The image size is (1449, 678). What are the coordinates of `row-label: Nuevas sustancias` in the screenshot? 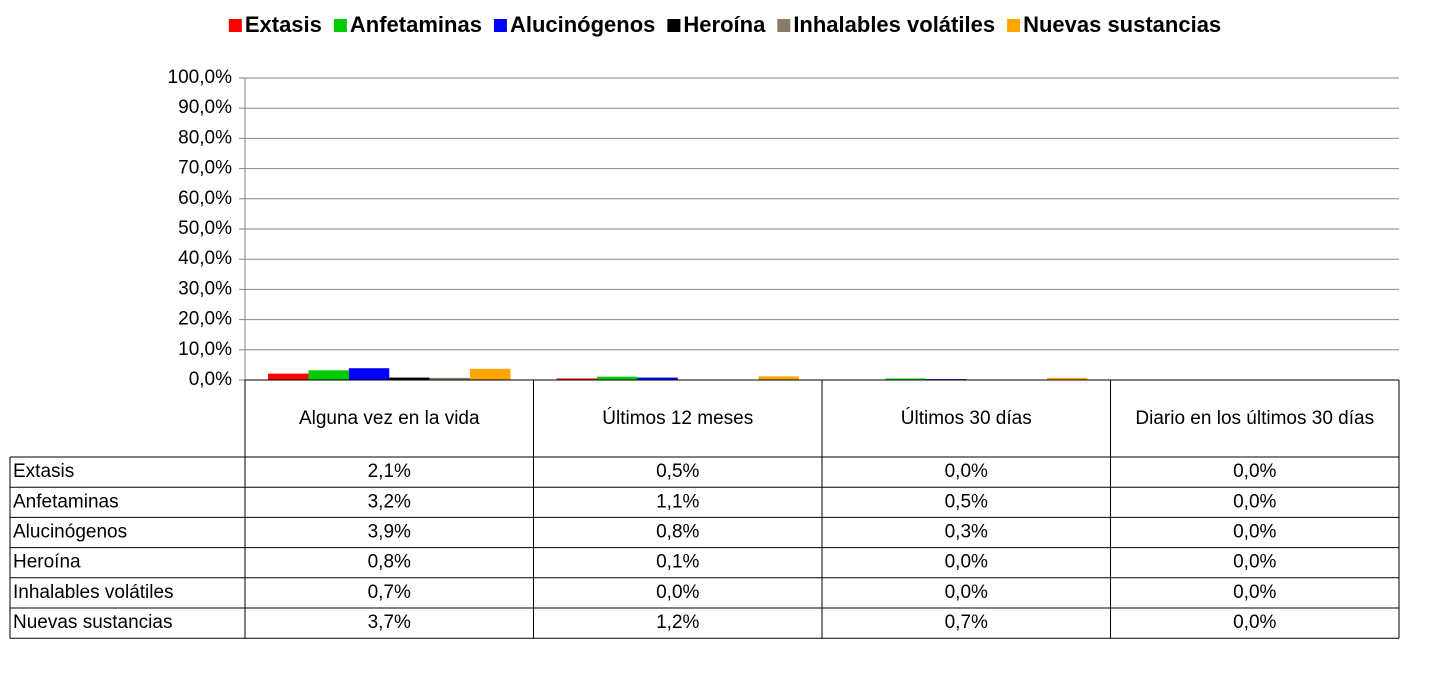 It's located at (92, 622).